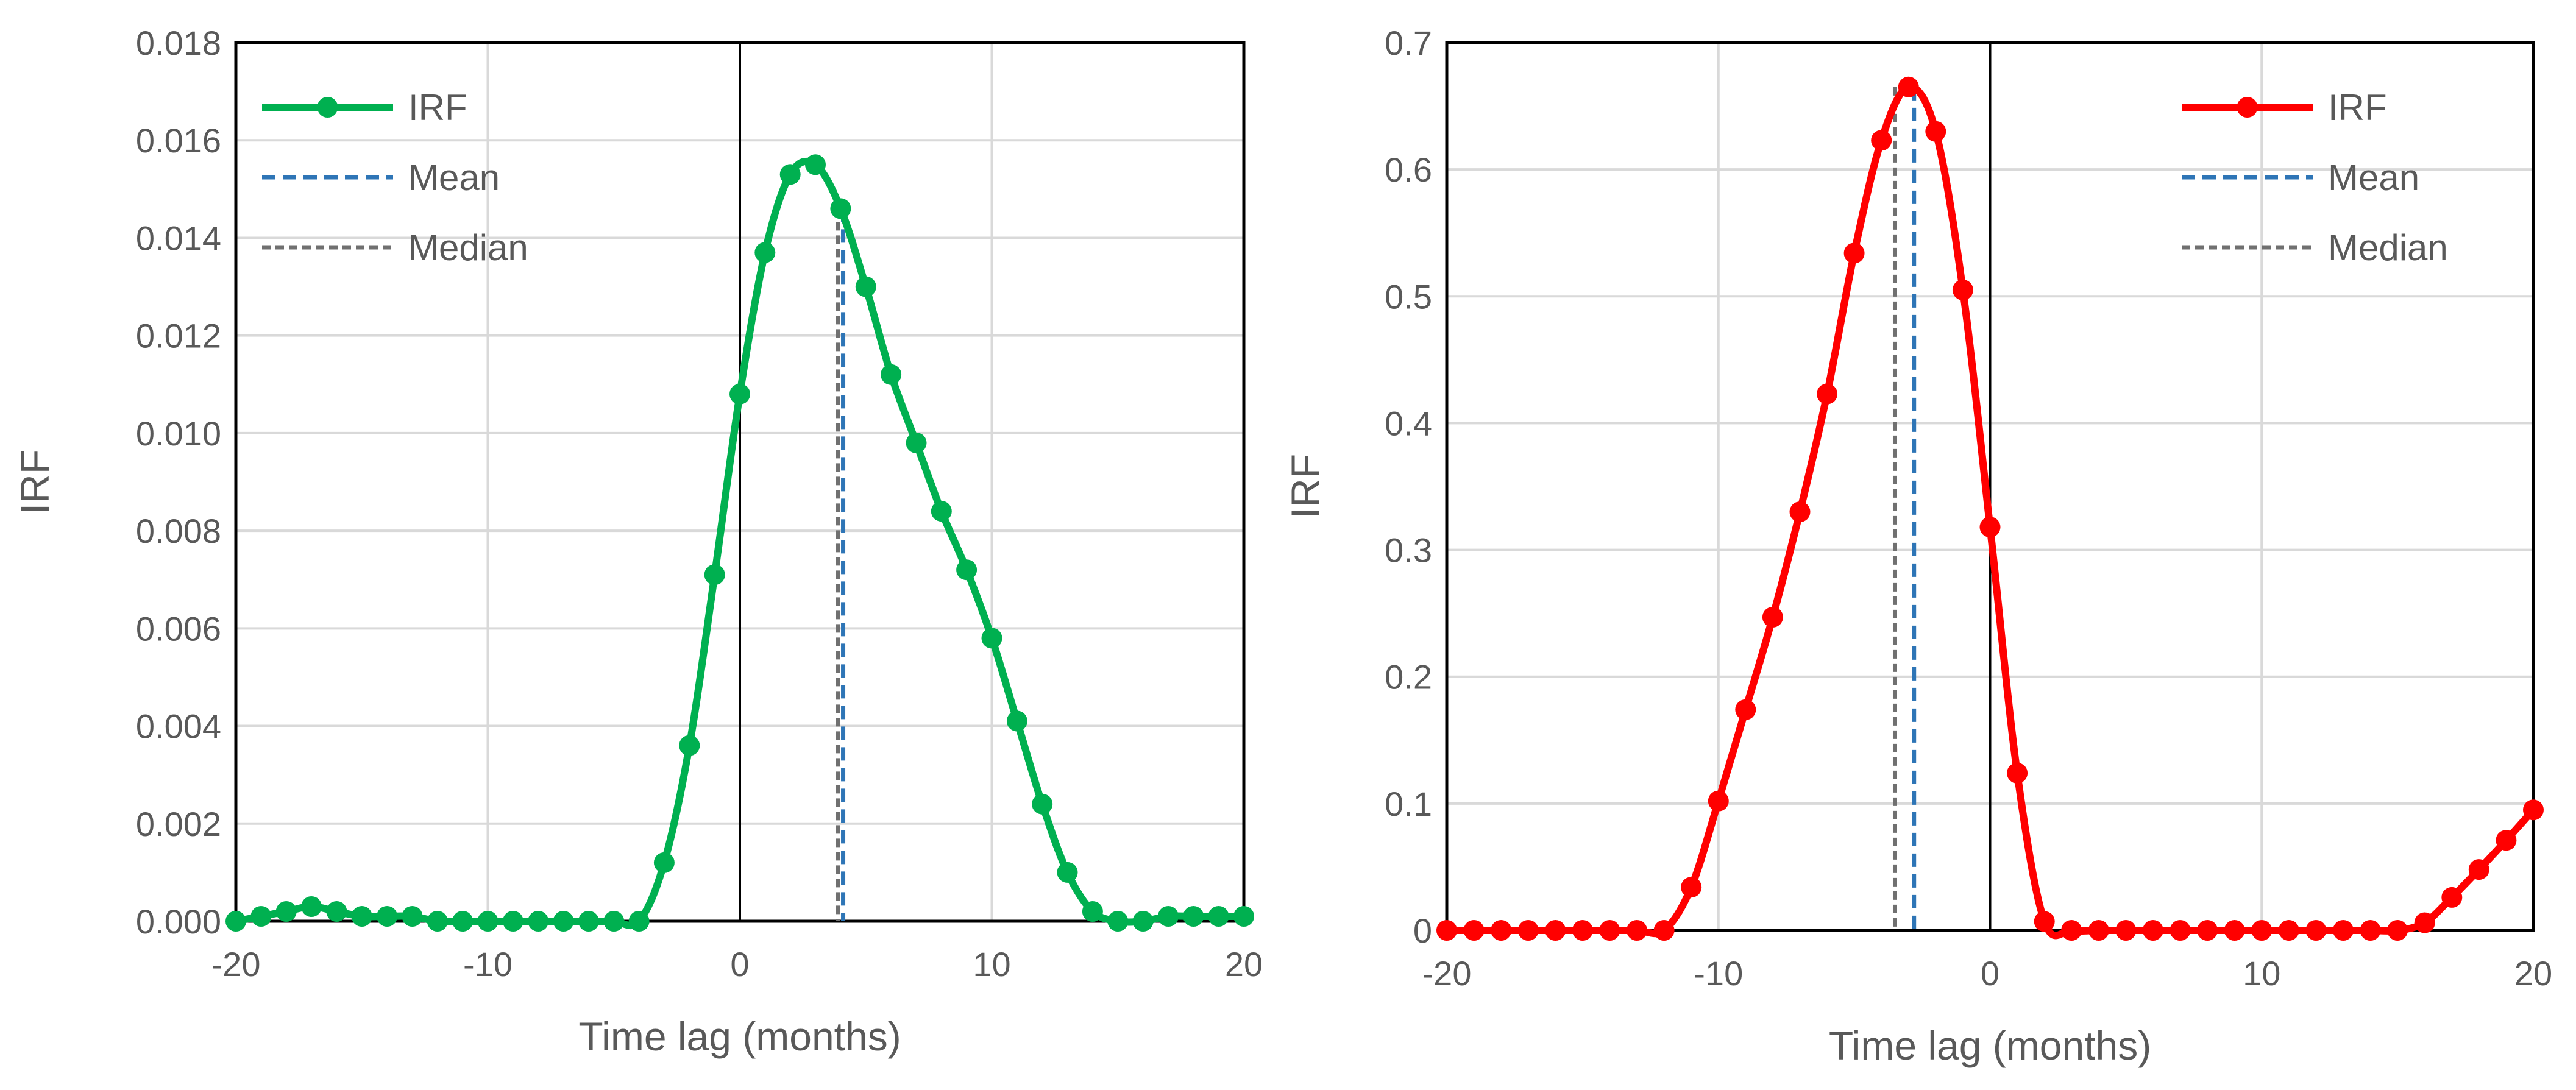 The height and width of the screenshot is (1090, 2576). Describe the element at coordinates (179, 336) in the screenshot. I see `y-tick-label: 0.012` at that location.